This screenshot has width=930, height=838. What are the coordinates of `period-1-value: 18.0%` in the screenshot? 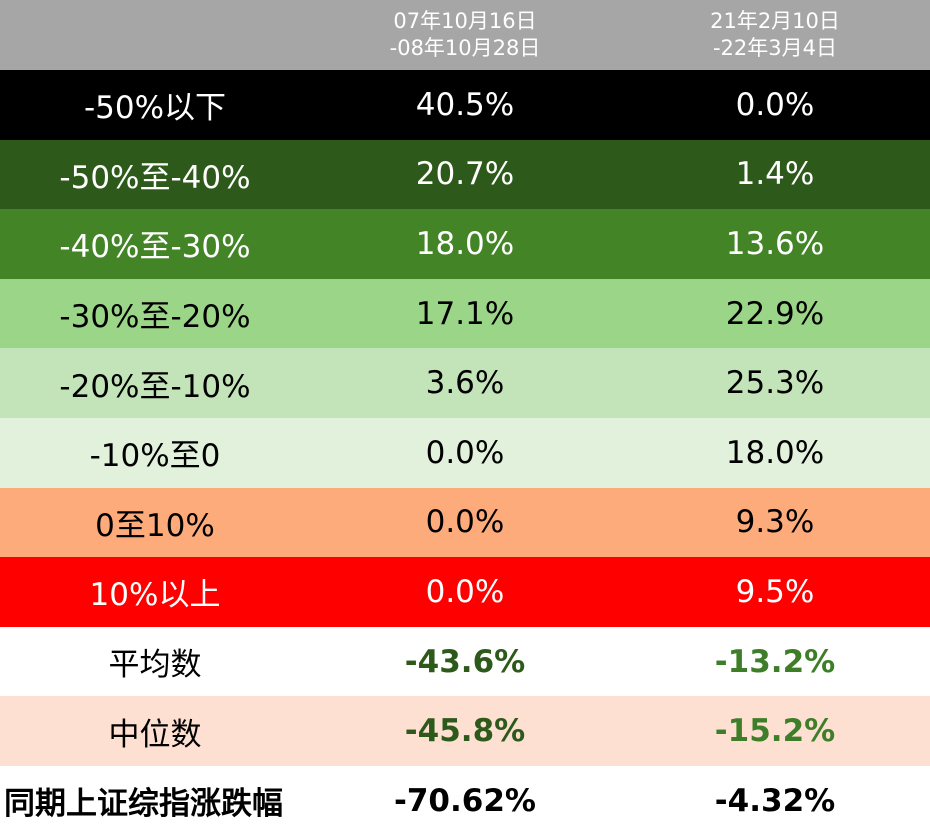 It's located at (465, 243).